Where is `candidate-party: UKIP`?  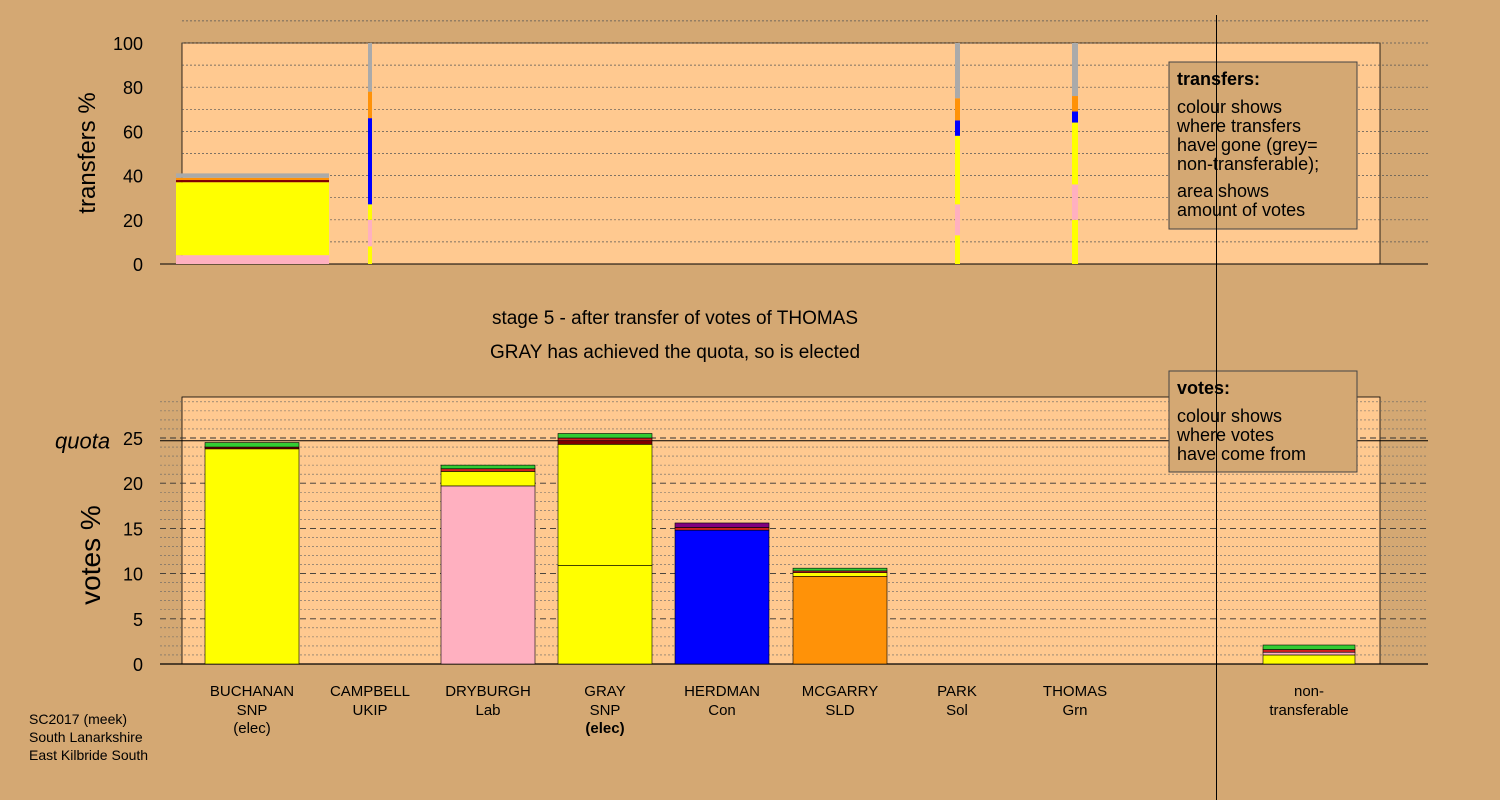
candidate-party: UKIP is located at coordinates (369, 710).